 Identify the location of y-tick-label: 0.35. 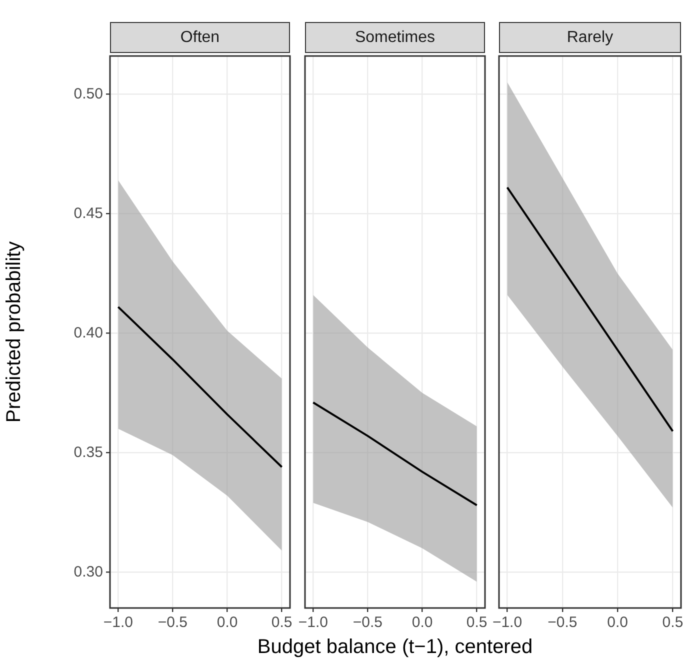
(88, 452).